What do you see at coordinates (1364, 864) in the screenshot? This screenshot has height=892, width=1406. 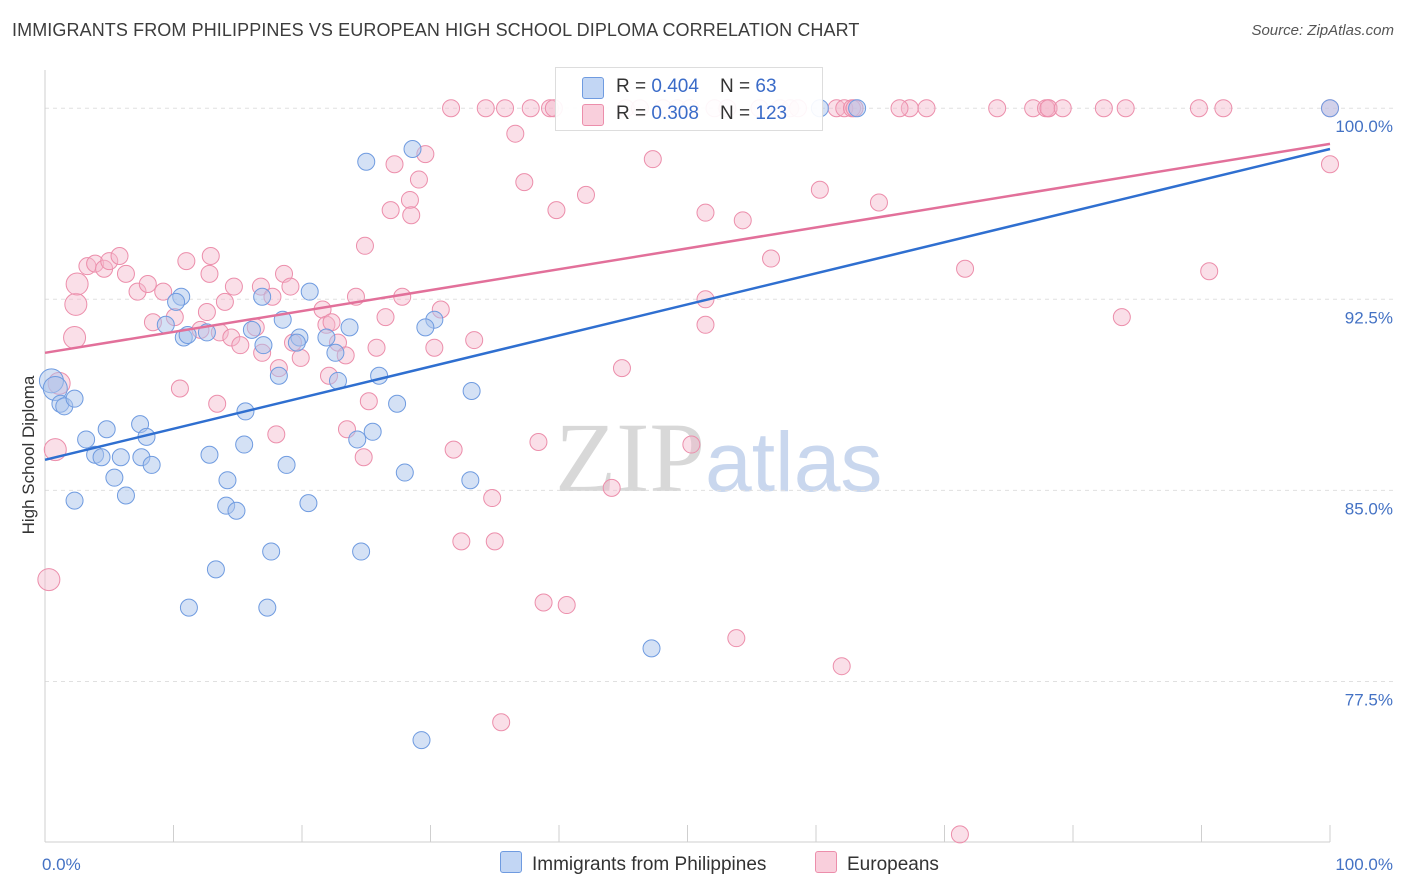 I see `x-tick-label-max: 100.0%` at bounding box center [1364, 864].